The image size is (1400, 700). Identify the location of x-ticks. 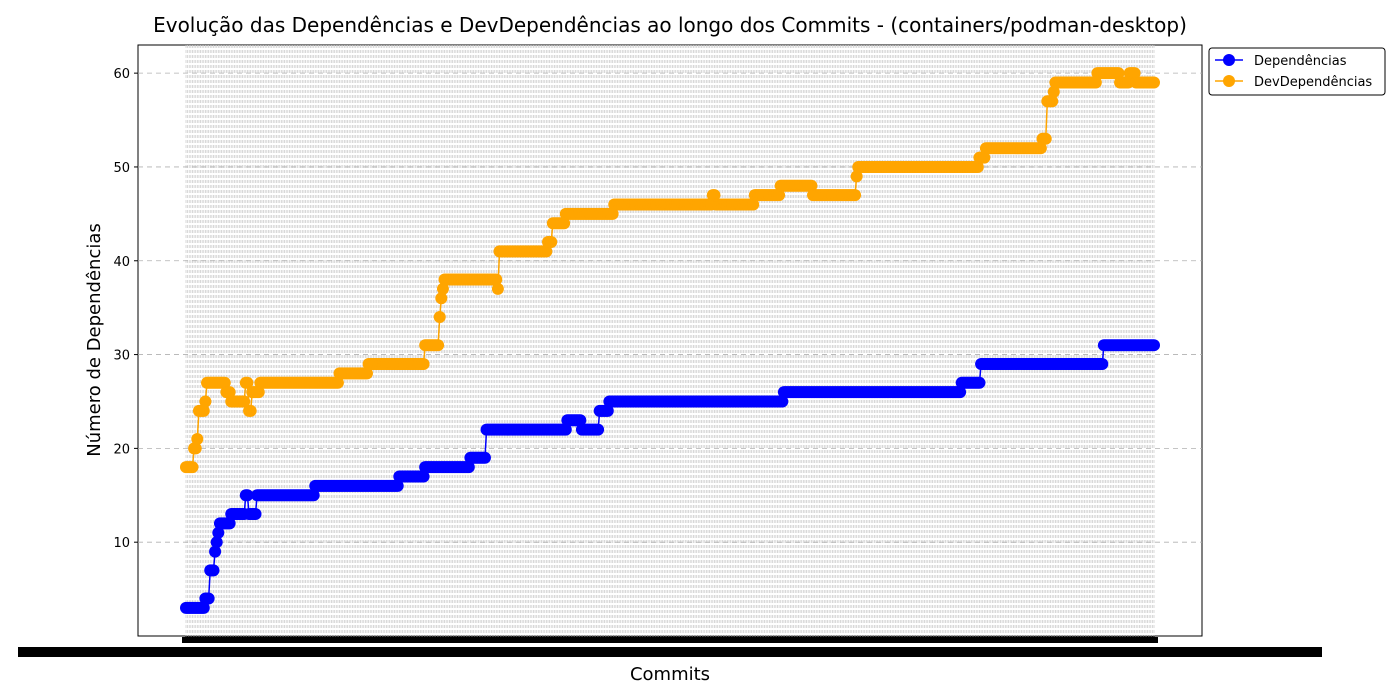
(670, 646).